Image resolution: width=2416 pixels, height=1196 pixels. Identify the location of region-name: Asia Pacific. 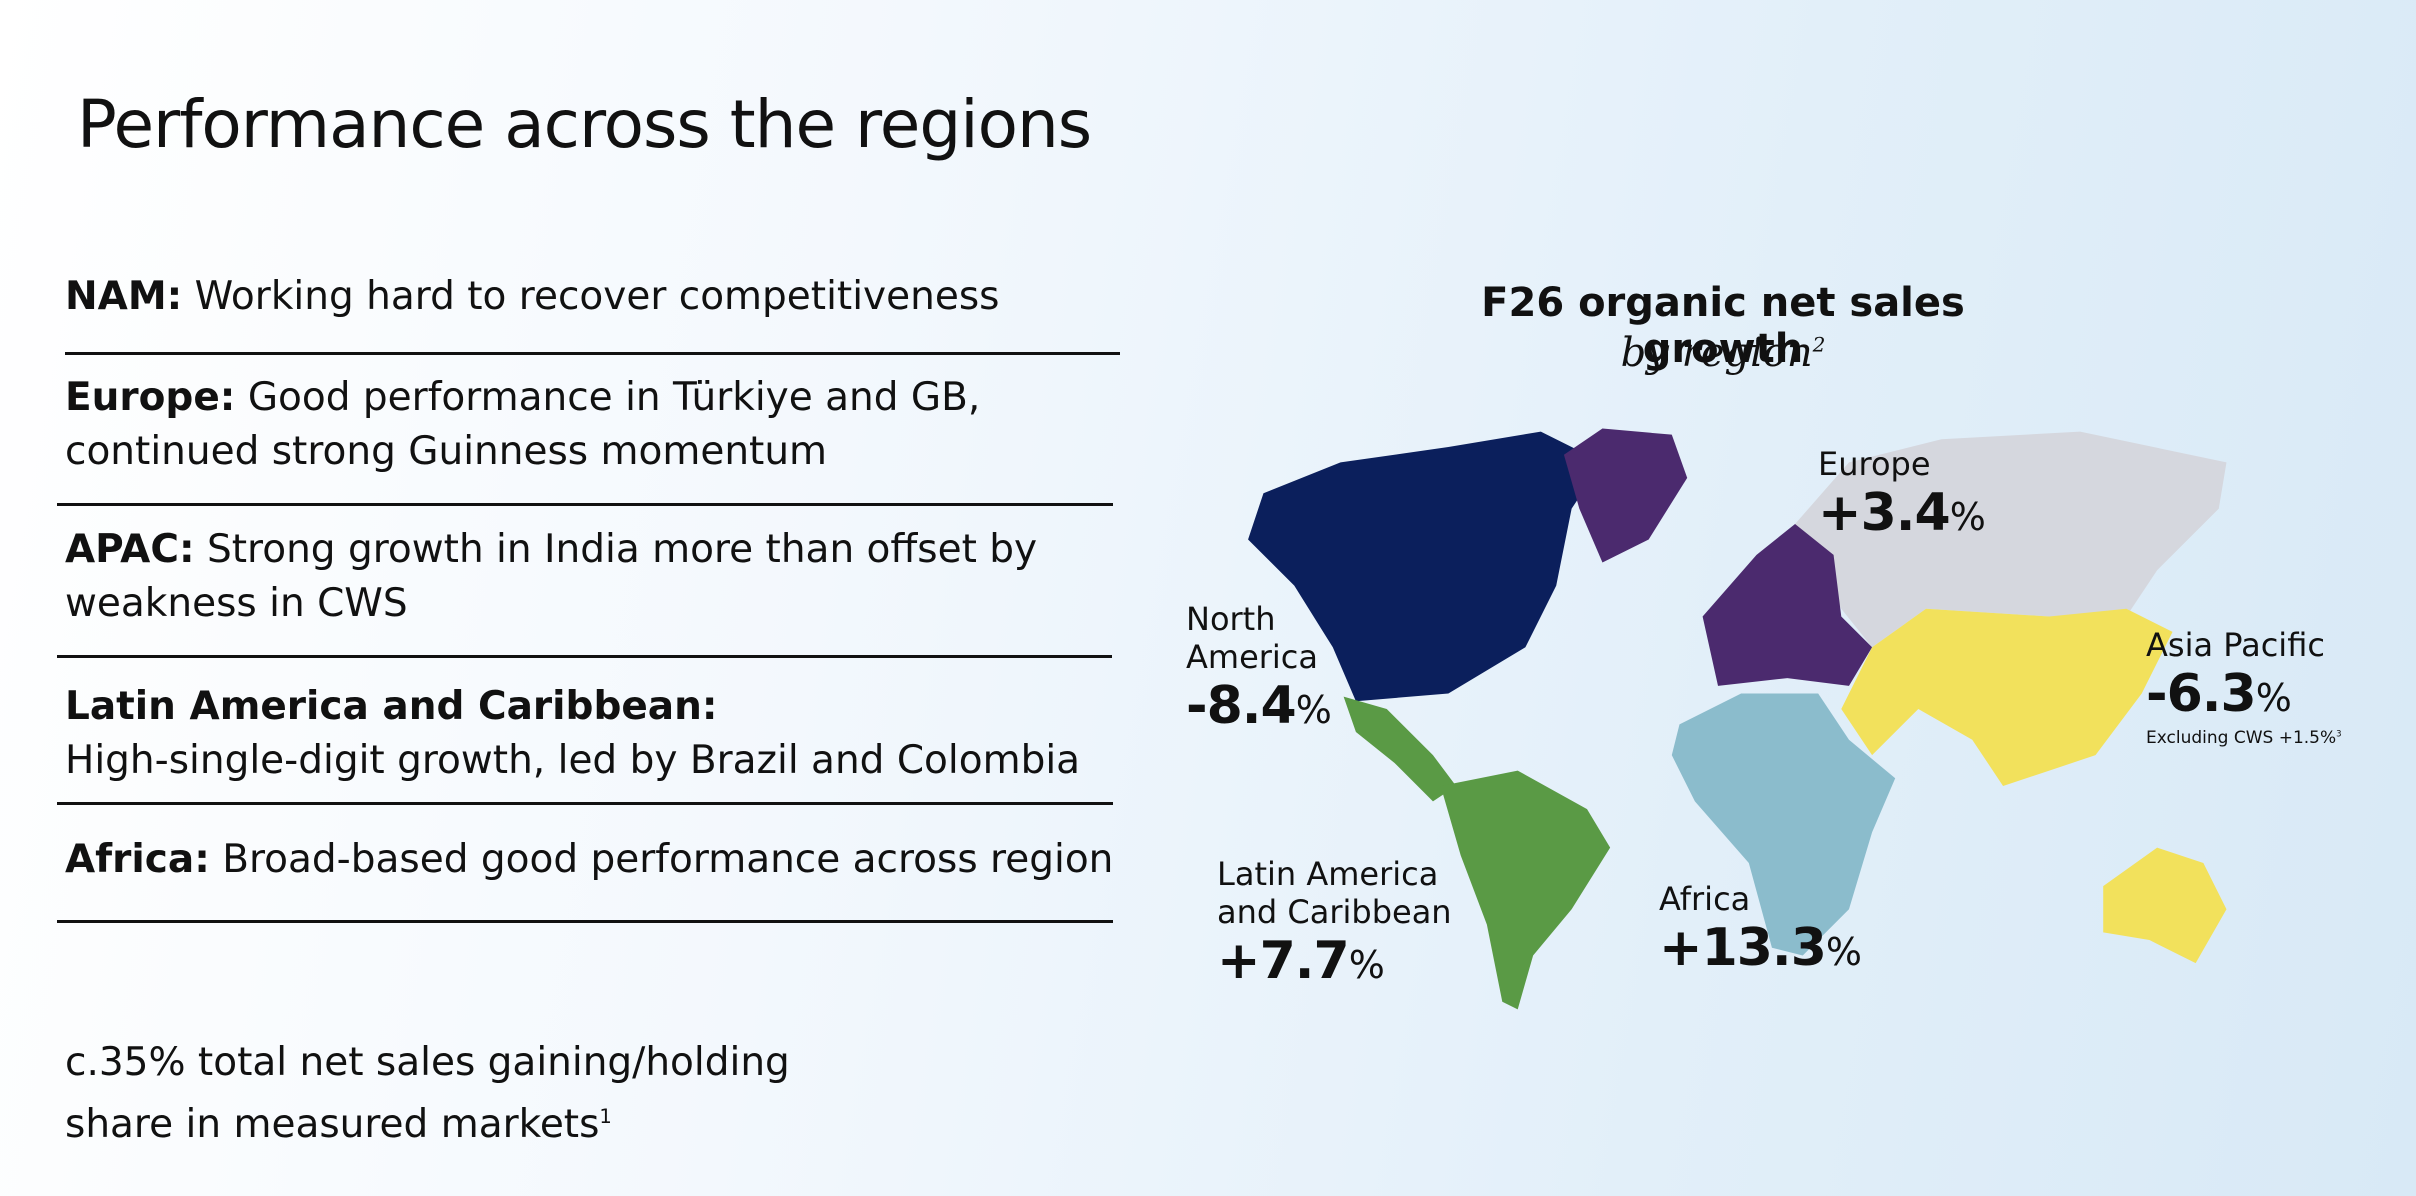
(2235, 645).